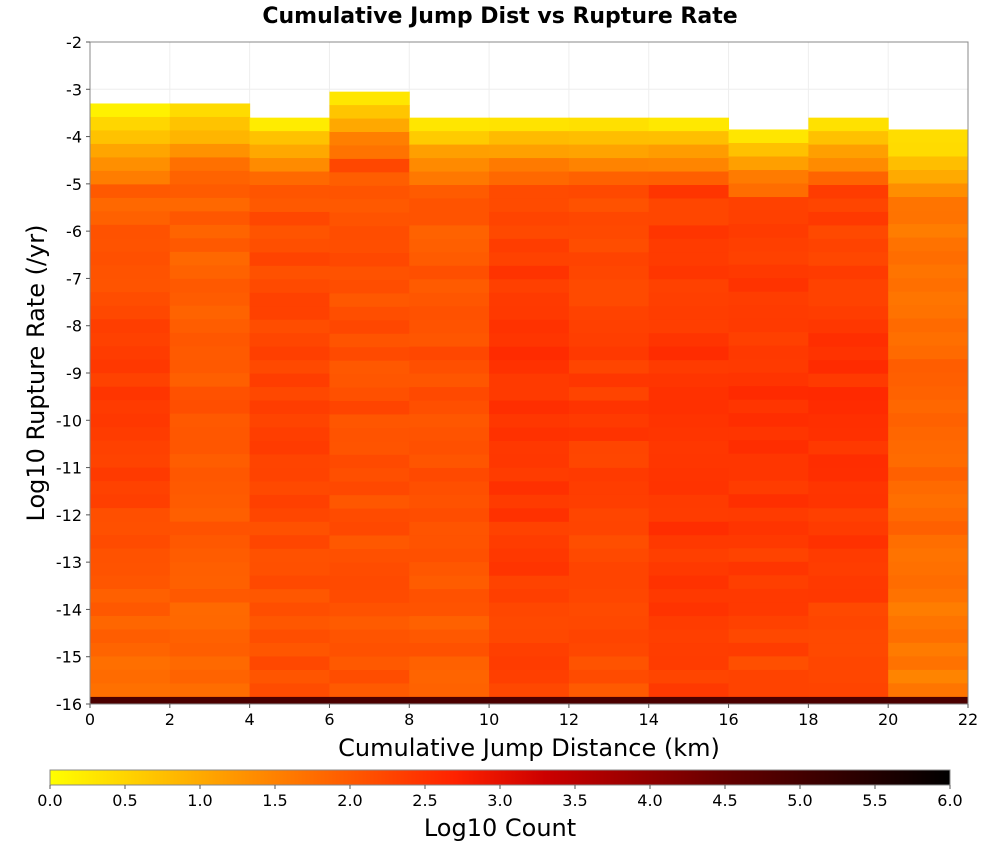  Describe the element at coordinates (808, 719) in the screenshot. I see `x-tick-label: 18` at that location.